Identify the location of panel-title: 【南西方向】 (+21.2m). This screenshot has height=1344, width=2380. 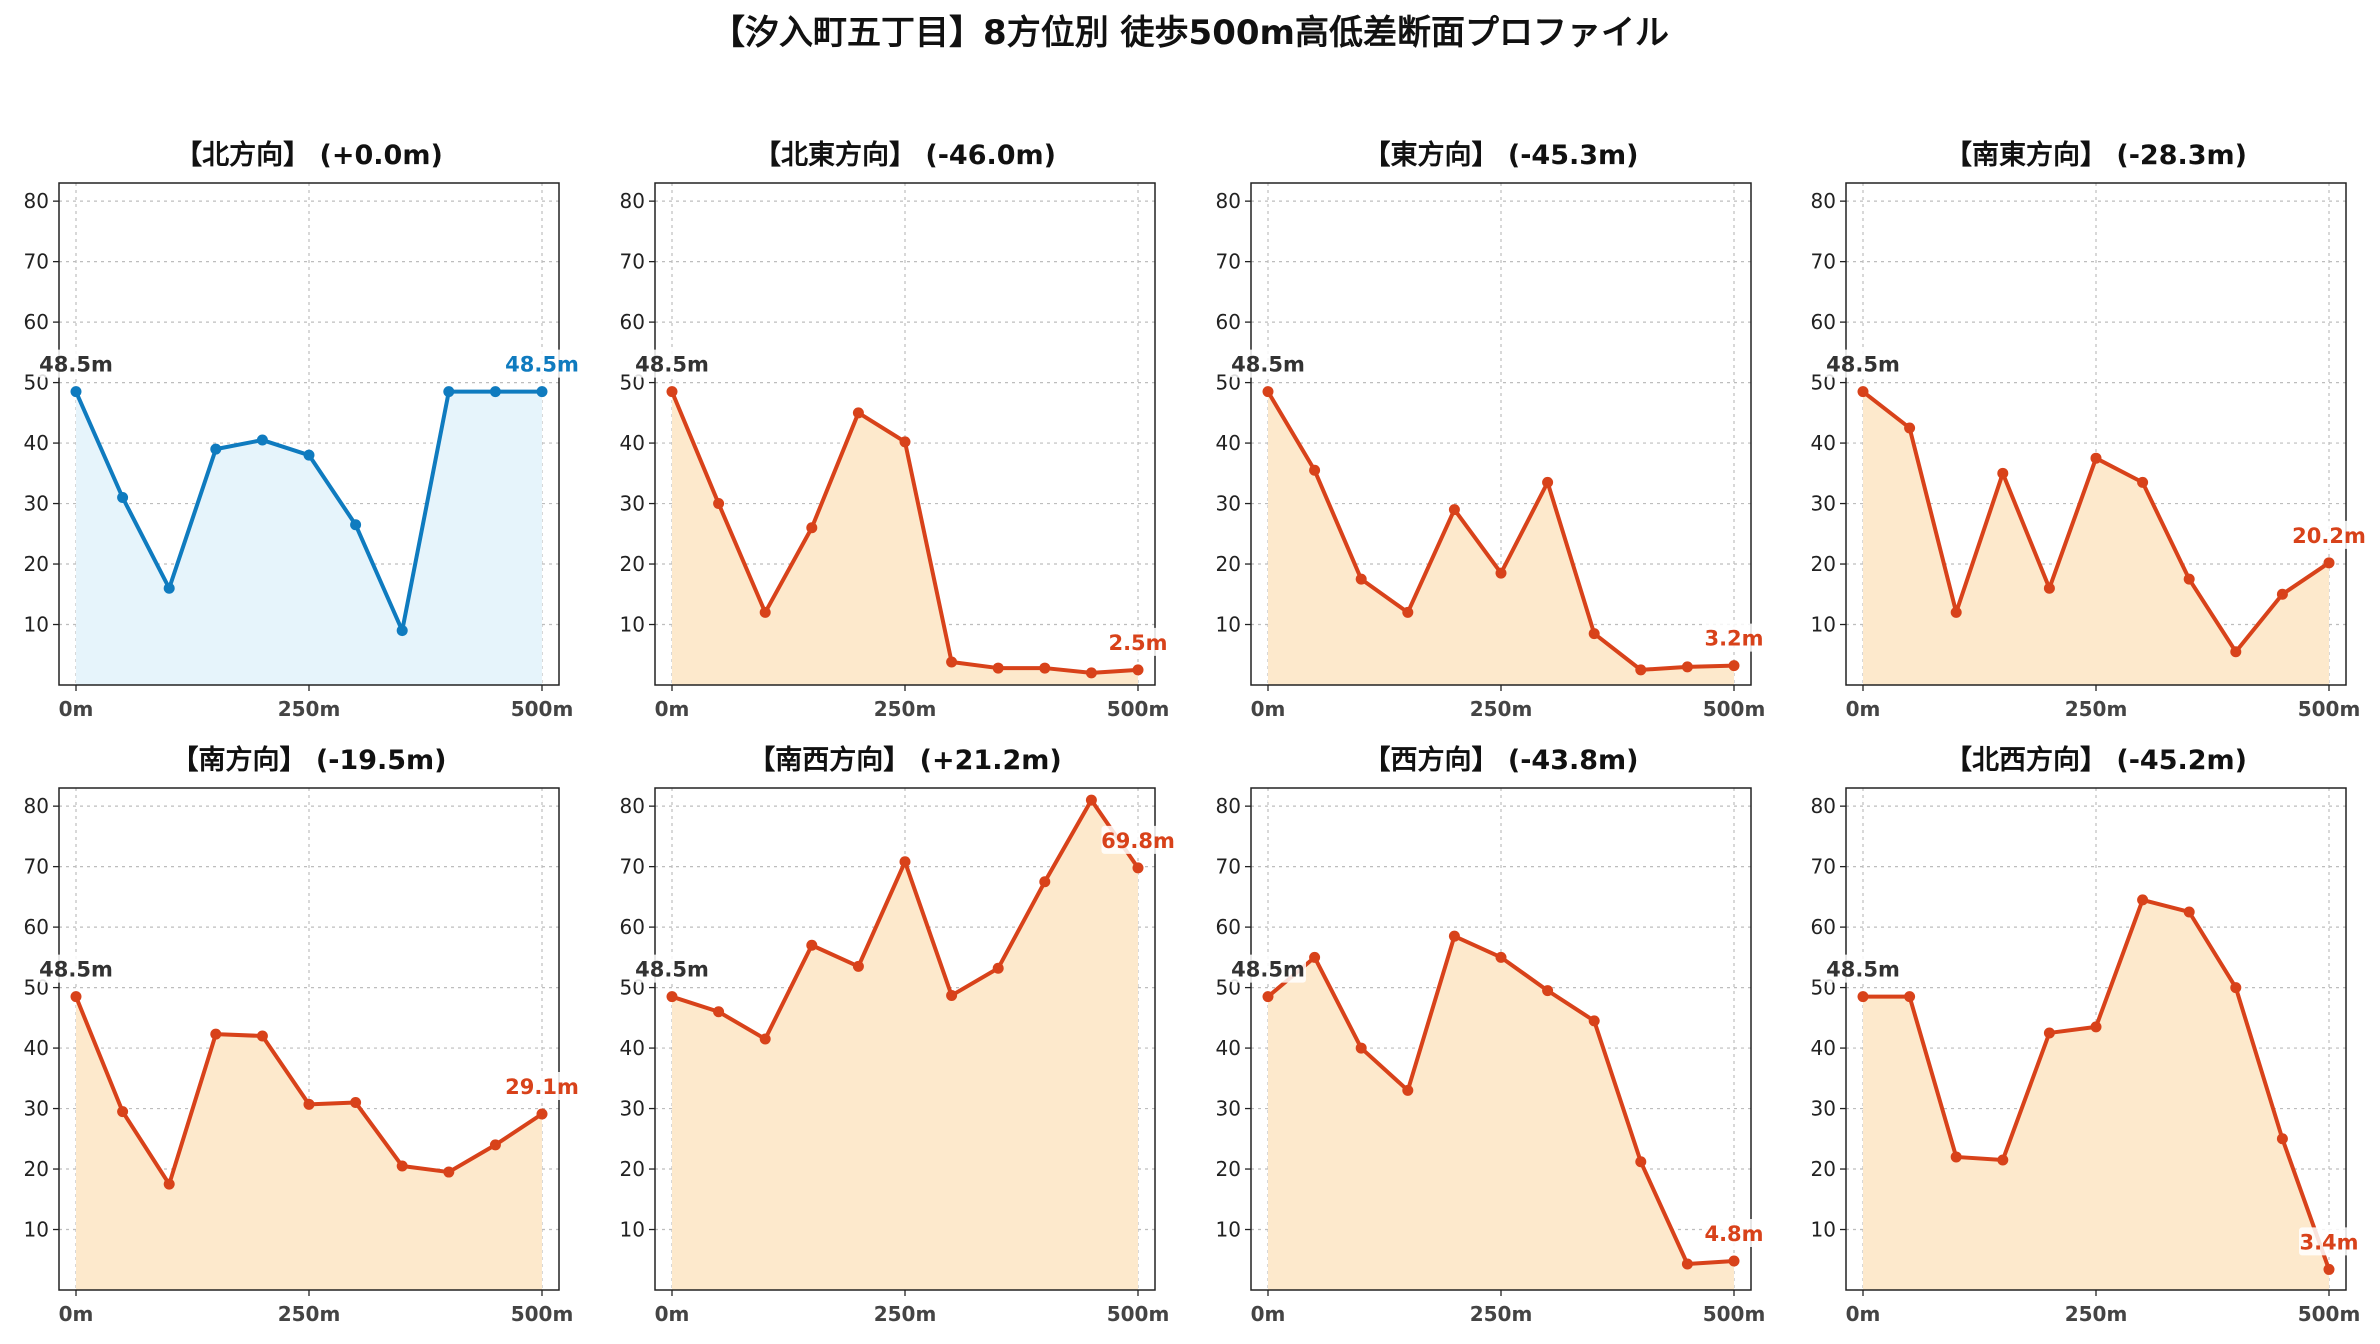
(904, 760).